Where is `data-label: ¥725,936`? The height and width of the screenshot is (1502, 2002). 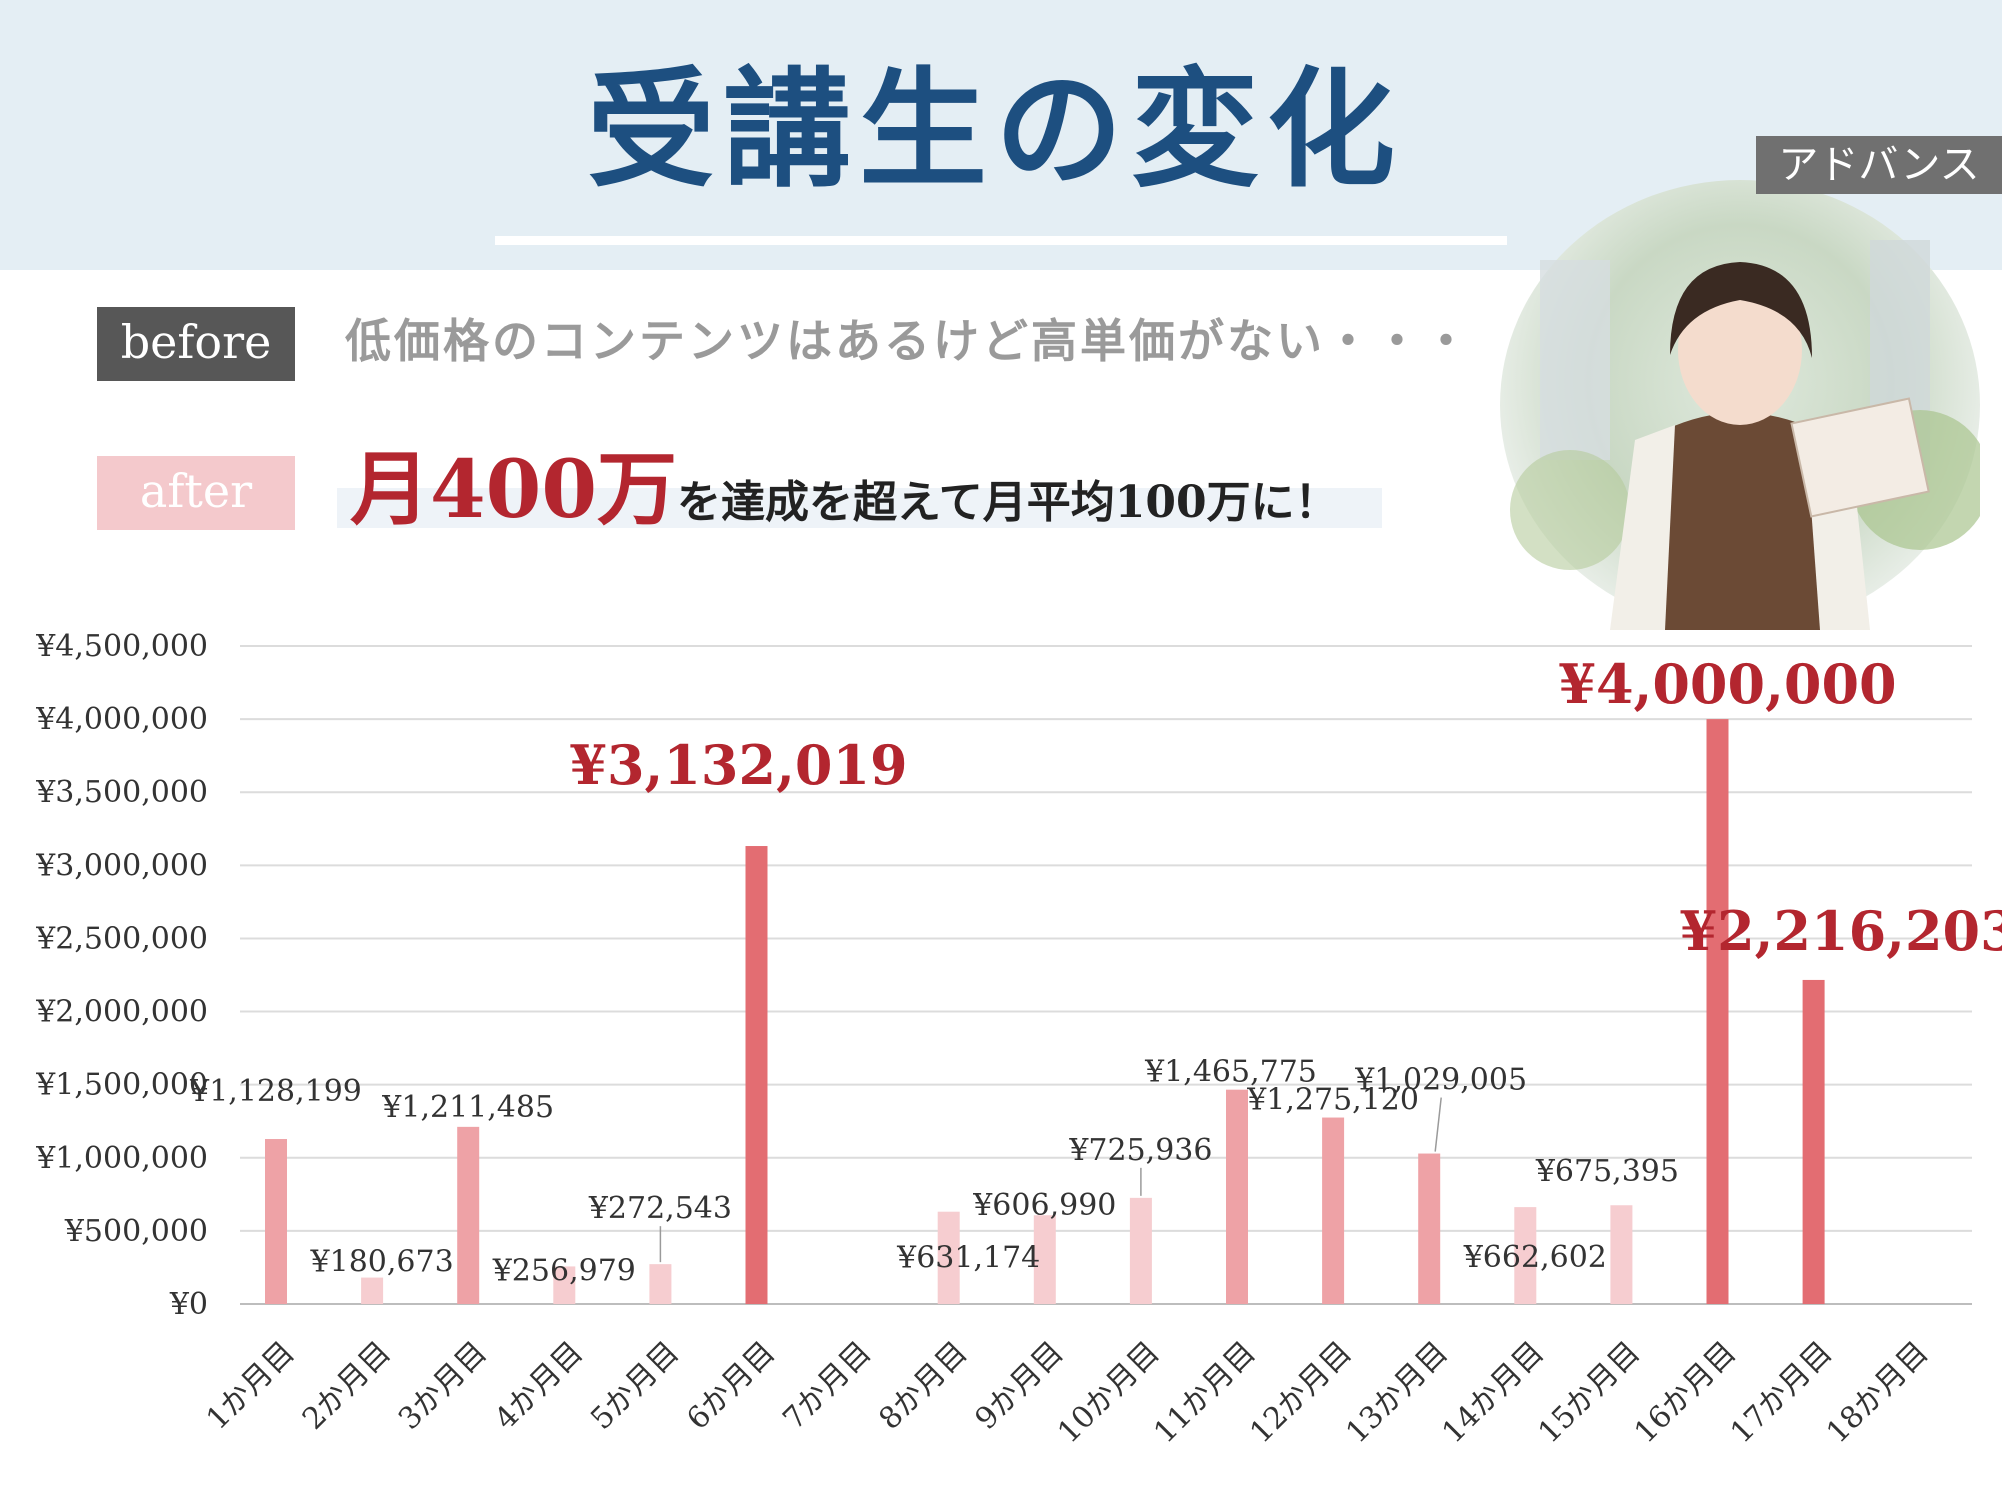
data-label: ¥725,936 is located at coordinates (1140, 1150).